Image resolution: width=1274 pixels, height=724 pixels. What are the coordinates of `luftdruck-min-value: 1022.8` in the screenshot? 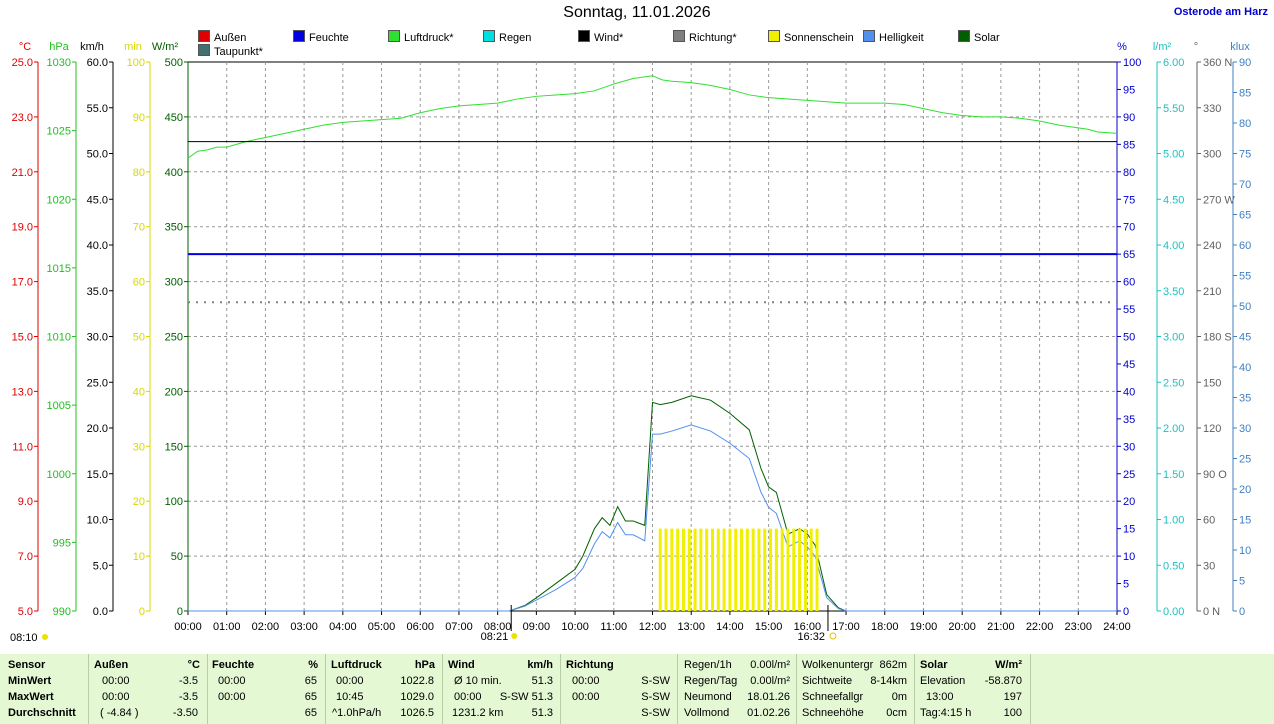 It's located at (417, 681).